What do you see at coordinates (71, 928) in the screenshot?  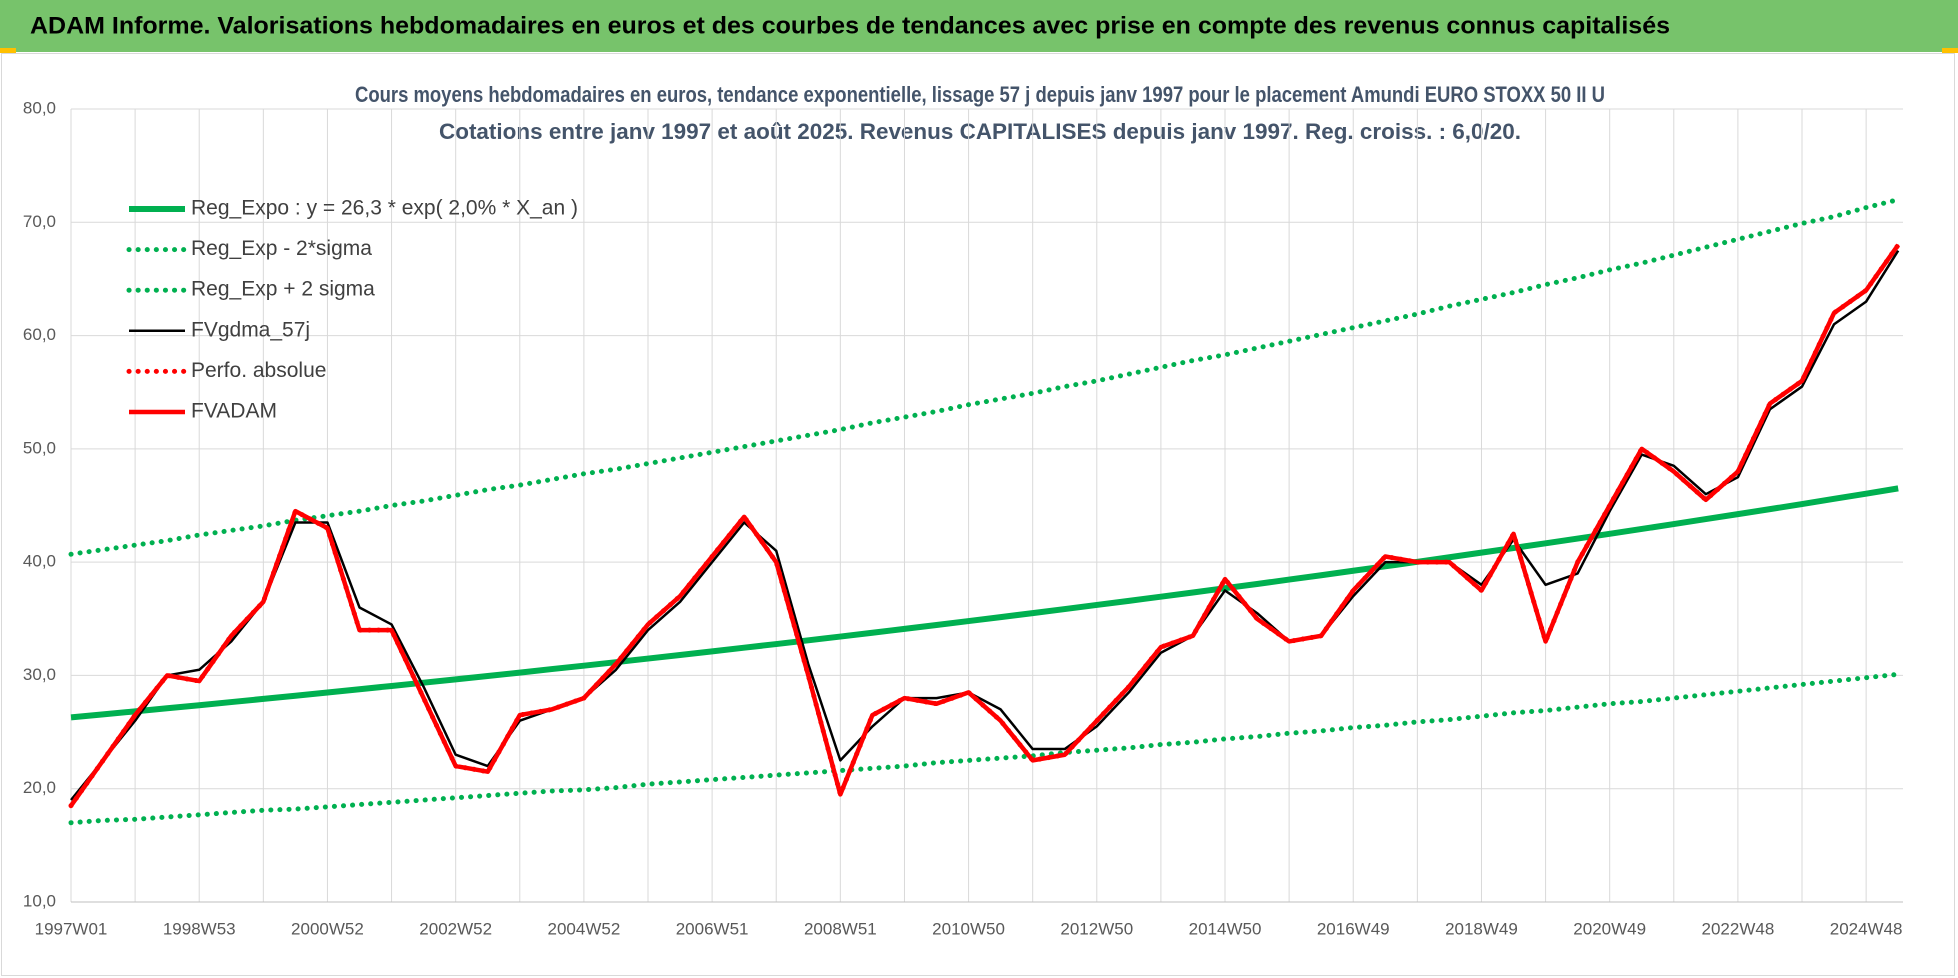 I see `x-tick-label: 1997W01` at bounding box center [71, 928].